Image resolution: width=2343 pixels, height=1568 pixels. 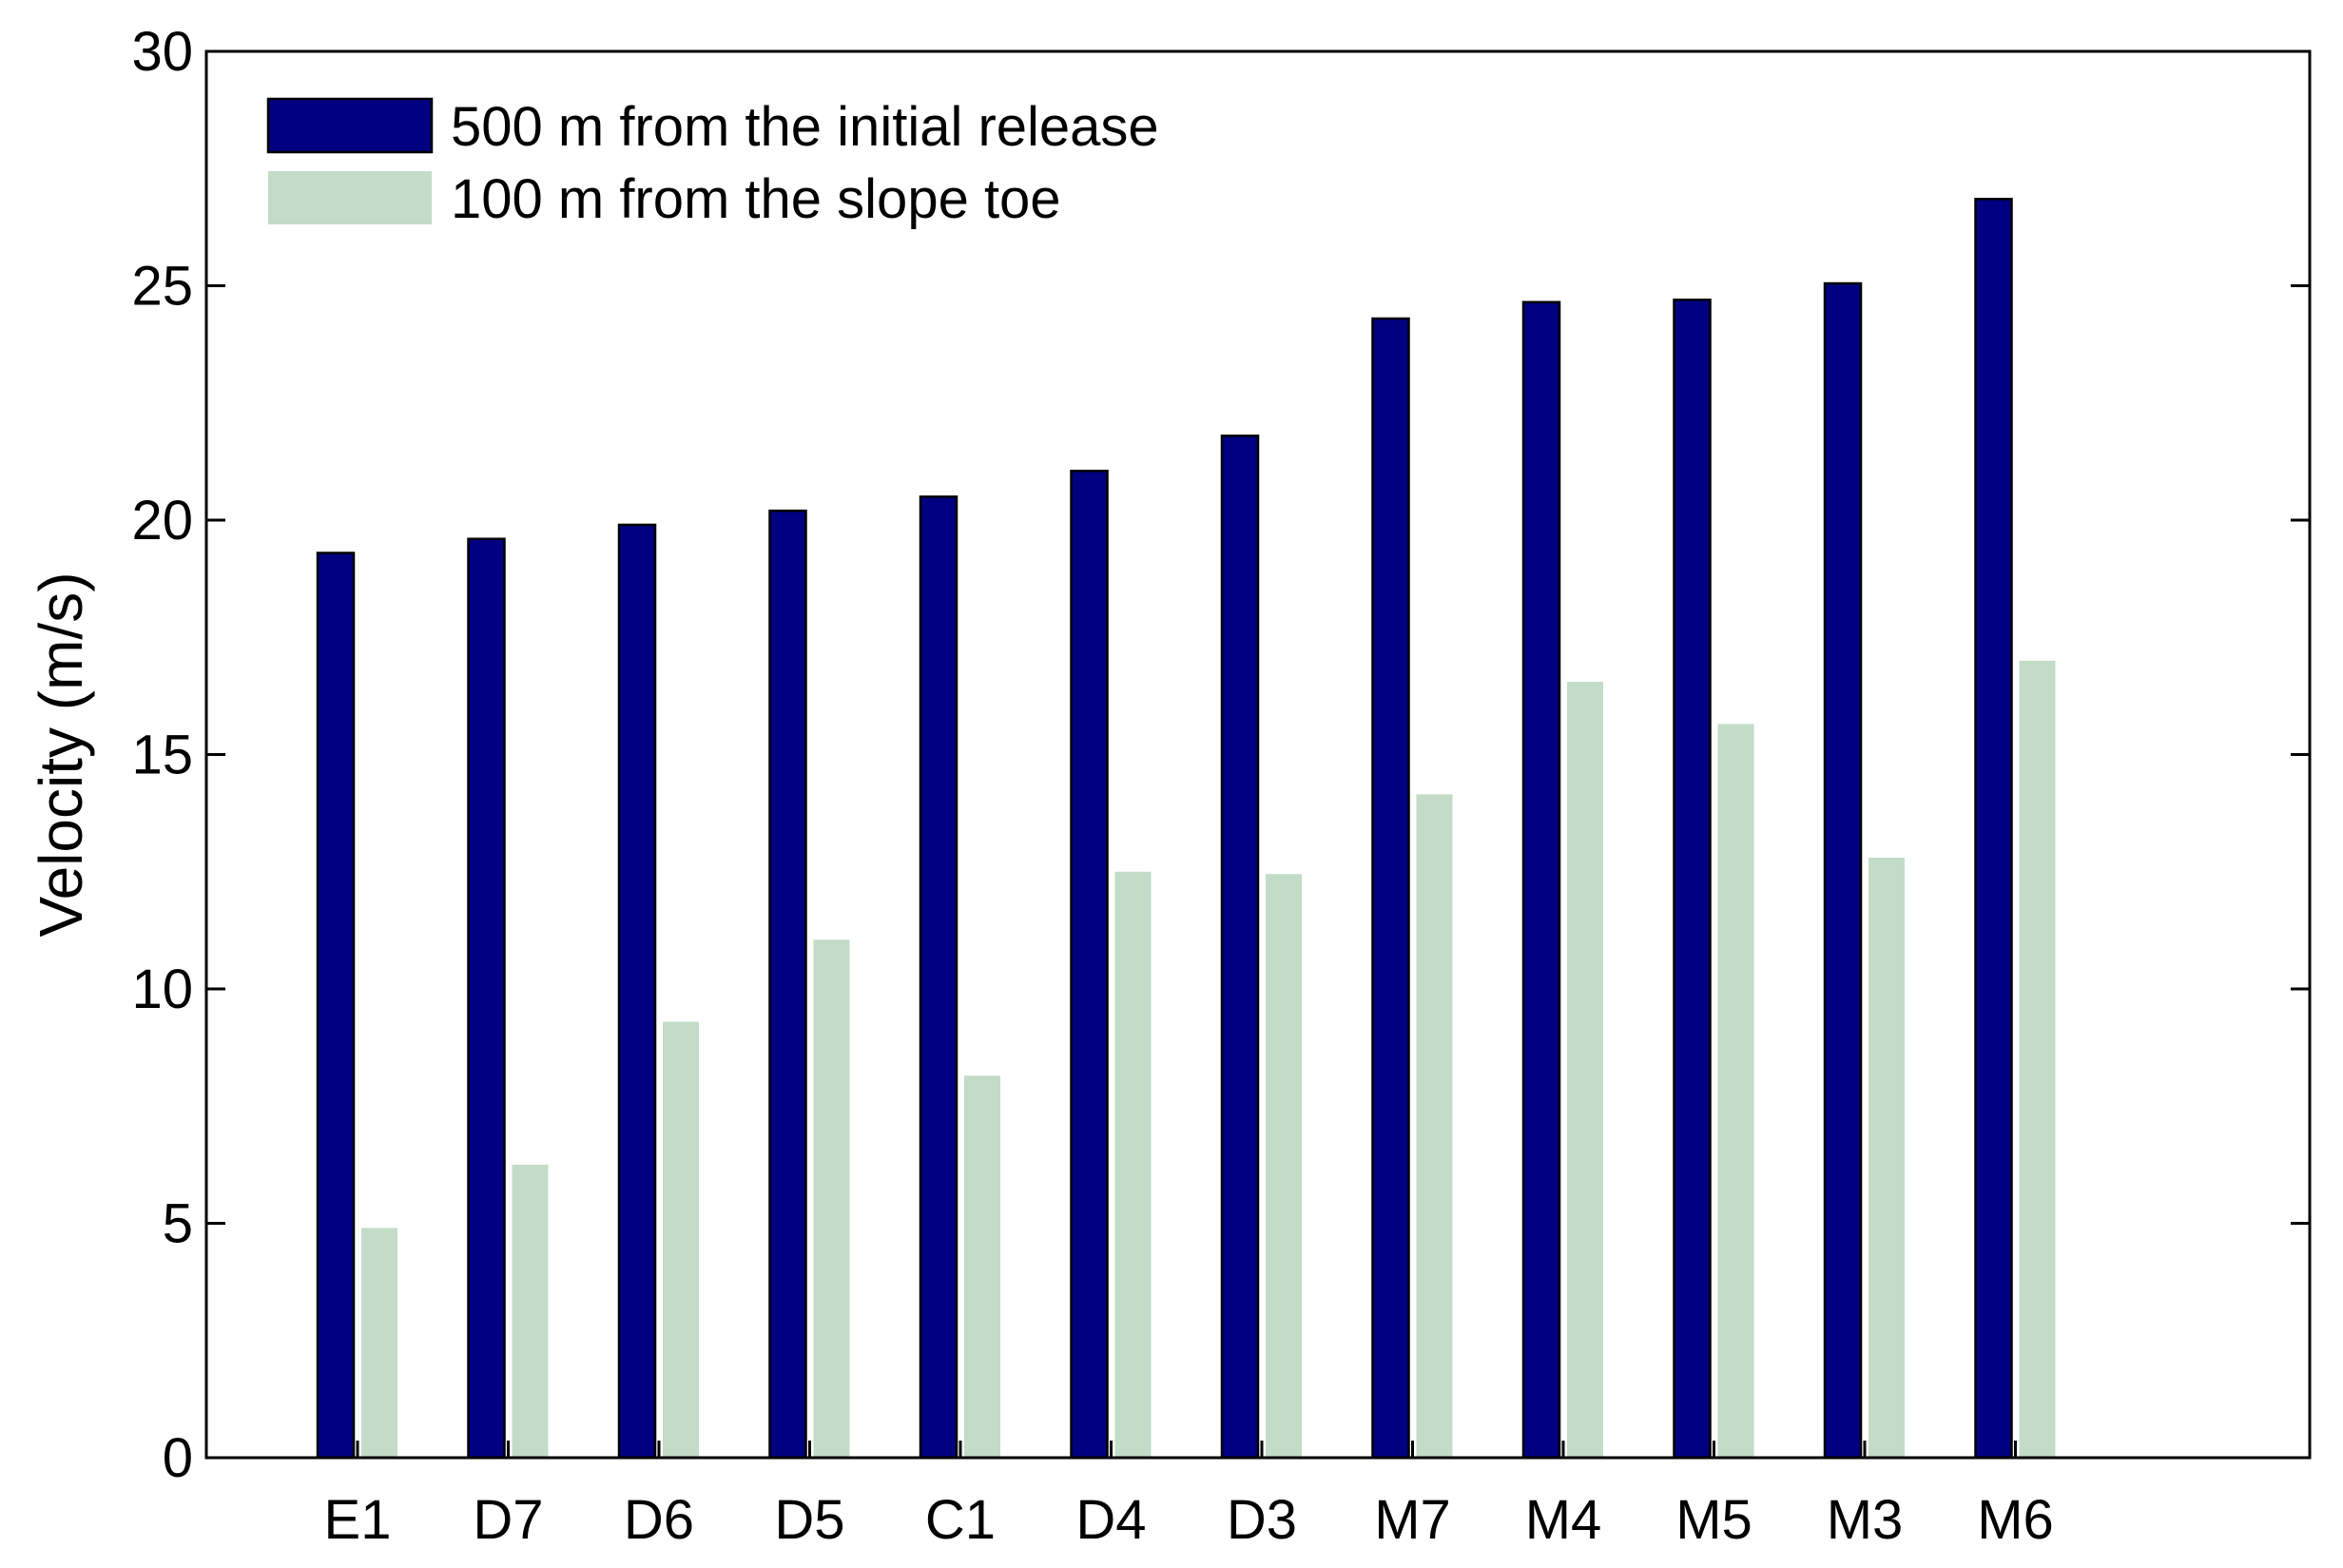 I want to click on x-tick-label: M5, so click(x=1713, y=1520).